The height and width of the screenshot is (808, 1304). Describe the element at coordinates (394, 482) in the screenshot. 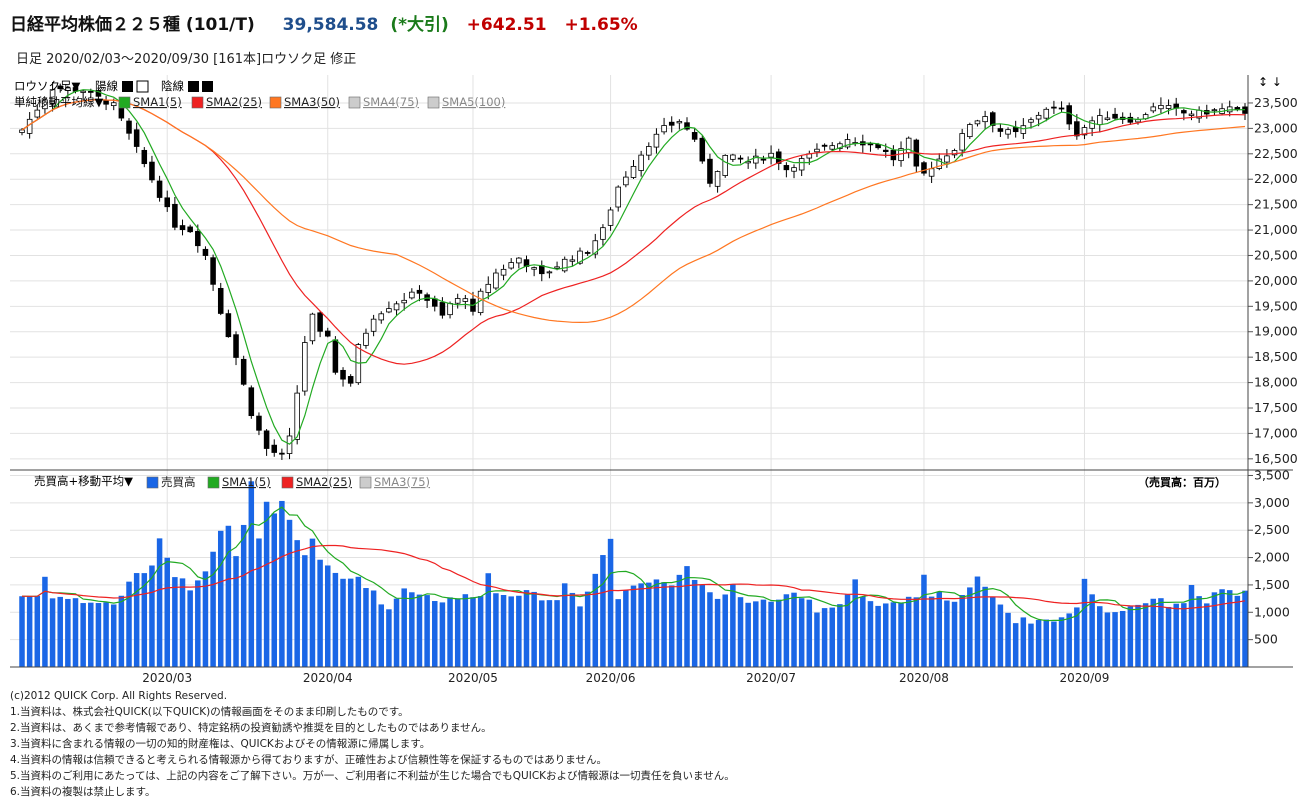

I see `volume-legend-item: SMA3(75)` at that location.